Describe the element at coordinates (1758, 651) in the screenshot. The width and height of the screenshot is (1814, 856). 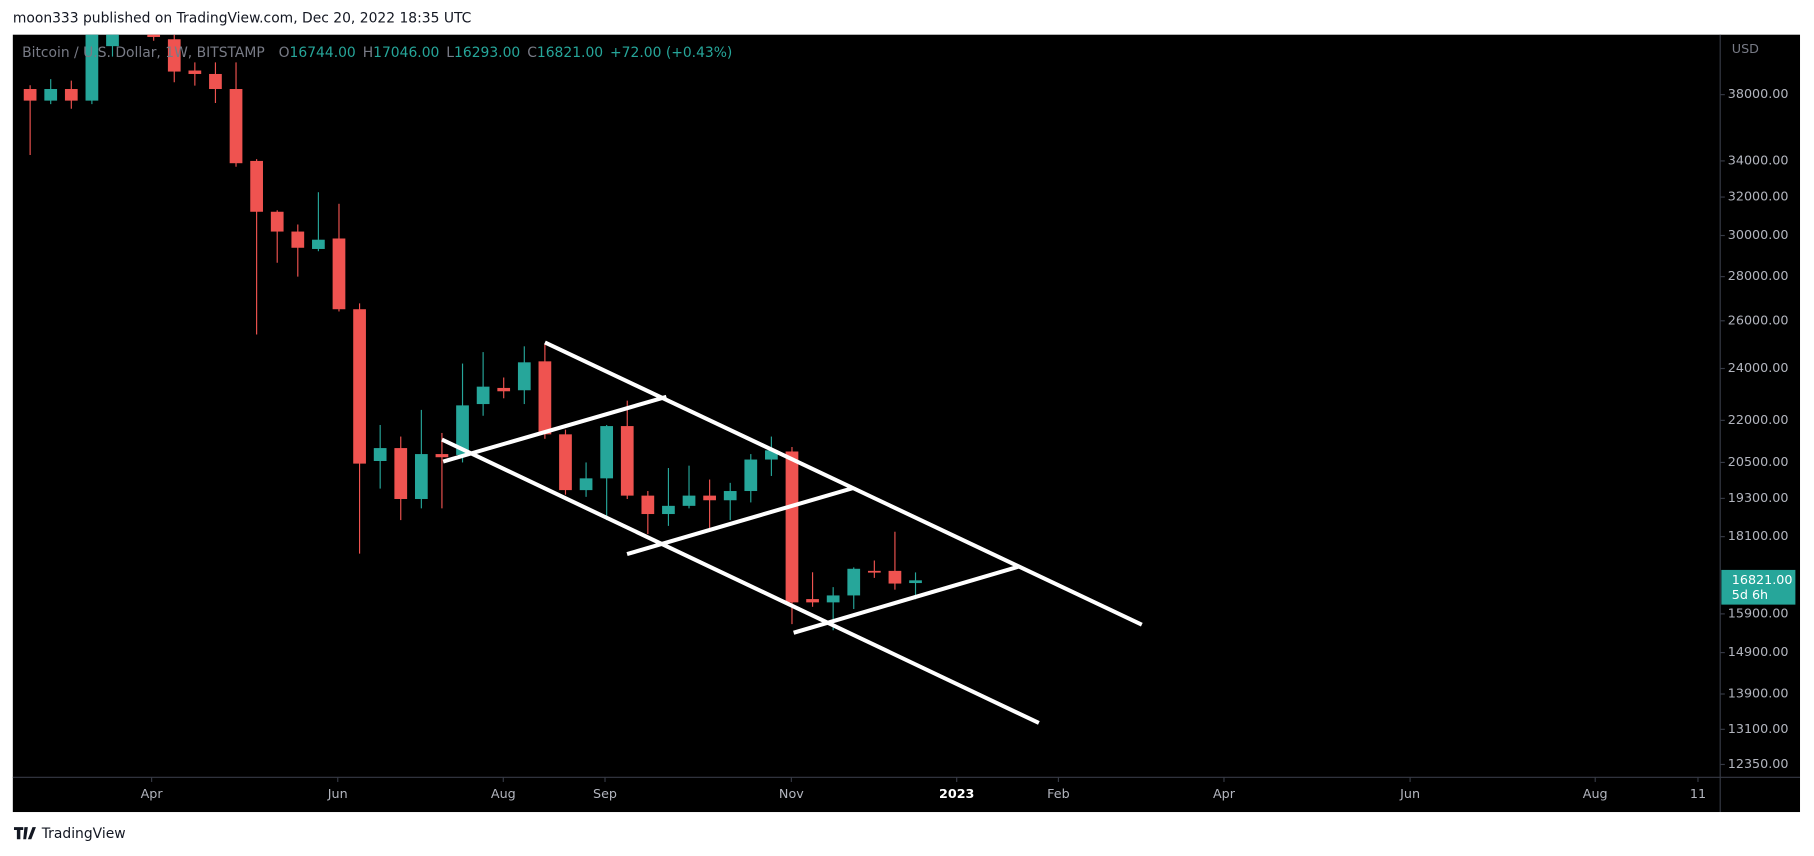
I see `y-tick-label: 14900.00` at that location.